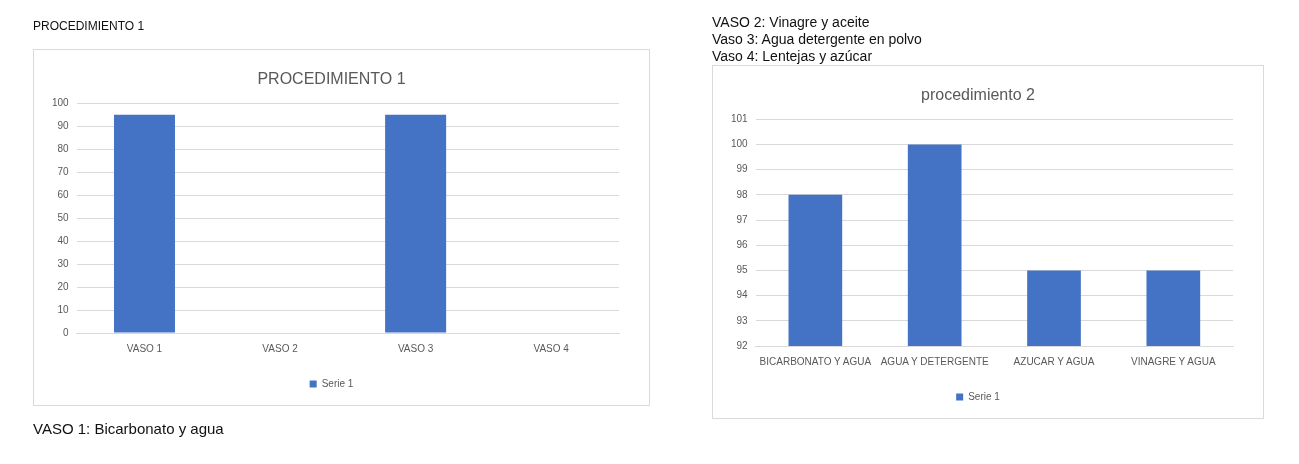 The image size is (1299, 464). What do you see at coordinates (63, 263) in the screenshot?
I see `y-tick-label: 30` at bounding box center [63, 263].